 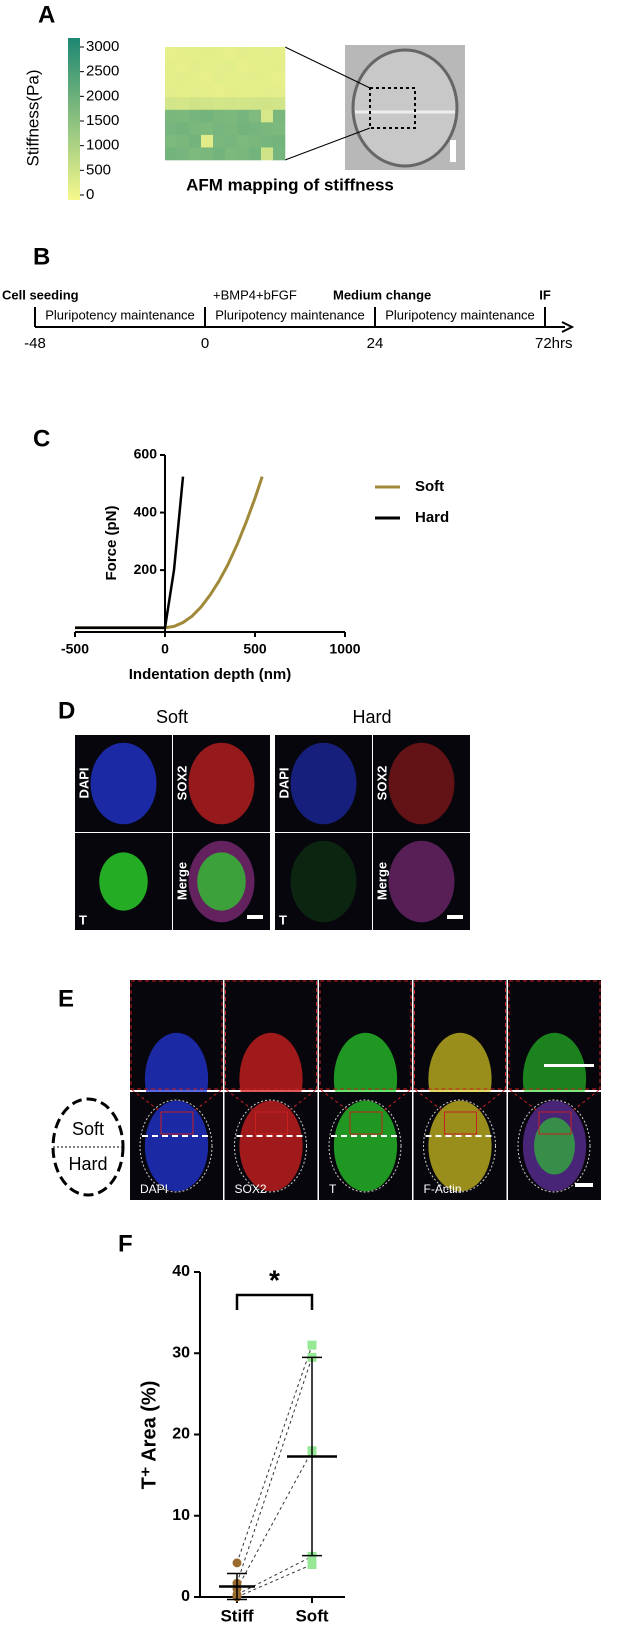 I want to click on y-axis-label: T⁺ Area (%), so click(x=149, y=1435).